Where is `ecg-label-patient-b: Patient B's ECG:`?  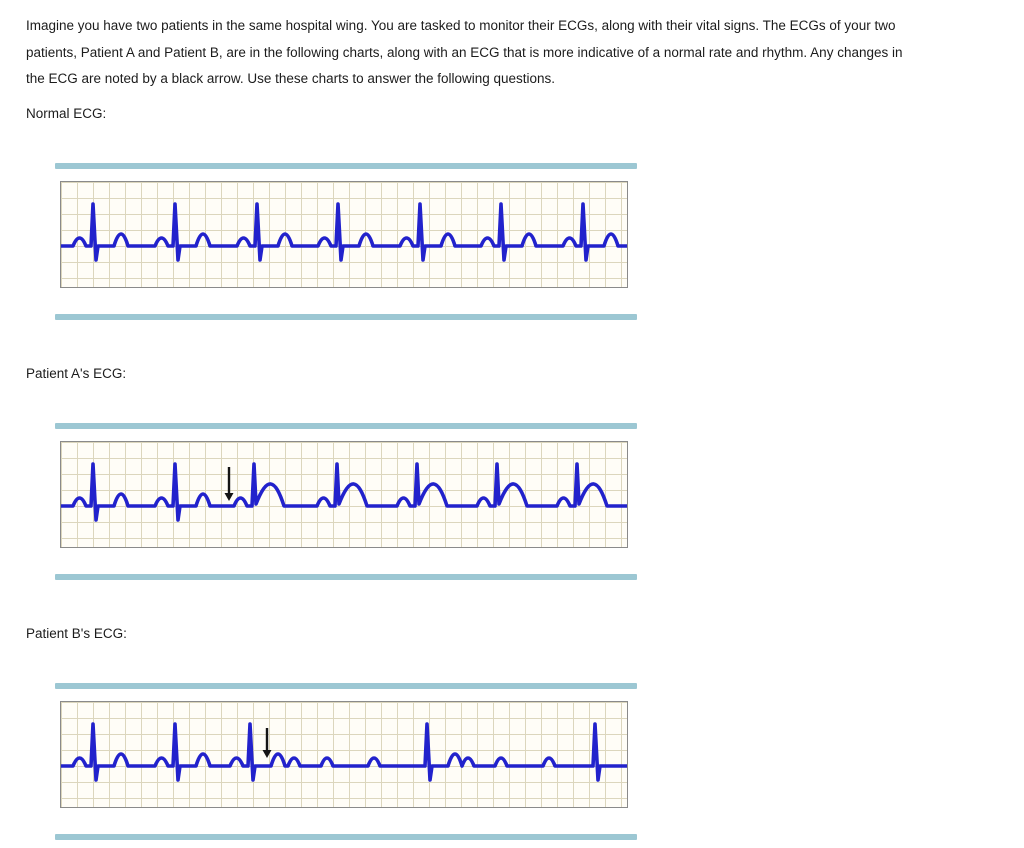 ecg-label-patient-b: Patient B's ECG: is located at coordinates (76, 633).